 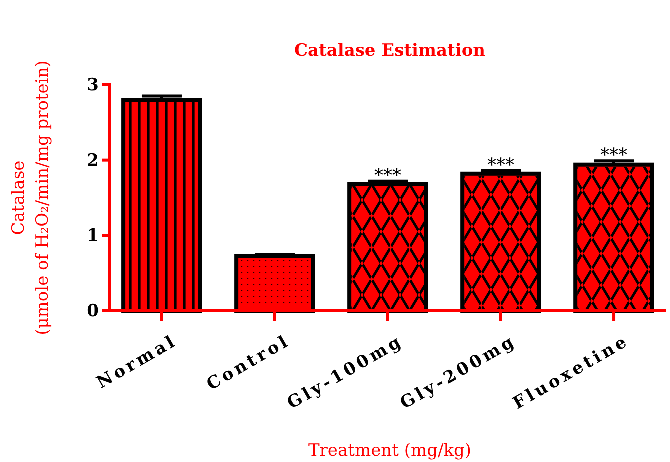 I want to click on y-tick-label: 2, so click(x=93, y=160).